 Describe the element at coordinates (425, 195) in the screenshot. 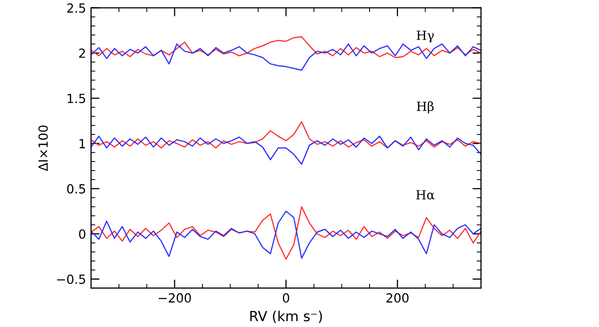

I see `annotation: Hα` at that location.